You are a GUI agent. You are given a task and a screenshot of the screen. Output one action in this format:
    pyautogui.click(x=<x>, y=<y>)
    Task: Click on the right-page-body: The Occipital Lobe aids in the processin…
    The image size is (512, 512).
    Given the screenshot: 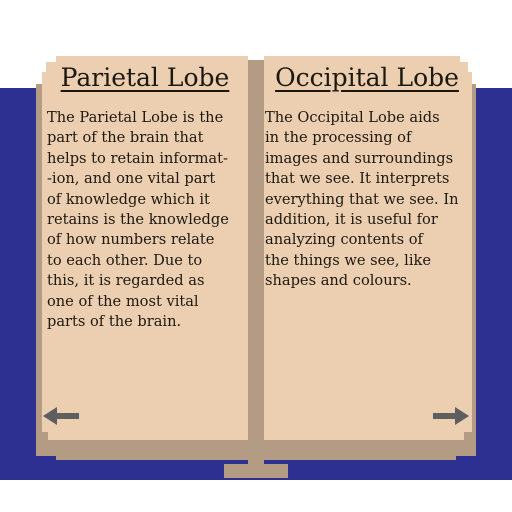 What is the action you would take?
    pyautogui.click(x=362, y=199)
    